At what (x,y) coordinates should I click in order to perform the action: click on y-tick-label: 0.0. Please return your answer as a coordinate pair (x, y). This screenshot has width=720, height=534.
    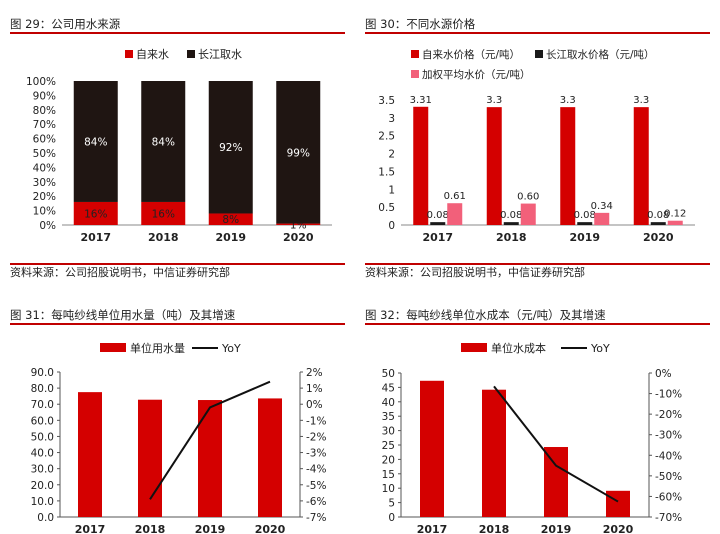
    Looking at the image, I should click on (45, 518).